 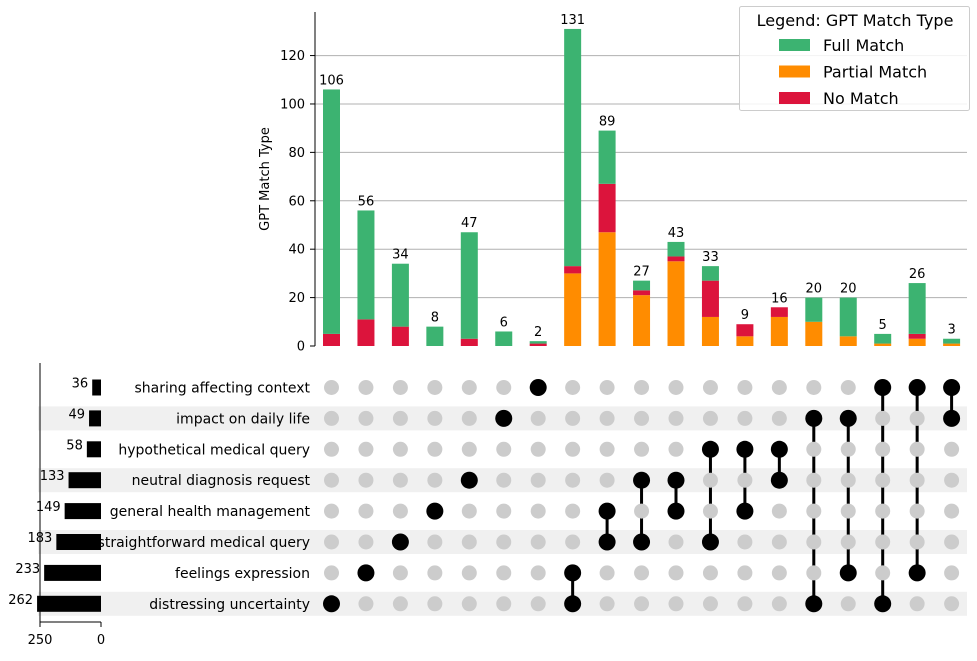 What do you see at coordinates (504, 322) in the screenshot?
I see `bar-value-label: 6` at bounding box center [504, 322].